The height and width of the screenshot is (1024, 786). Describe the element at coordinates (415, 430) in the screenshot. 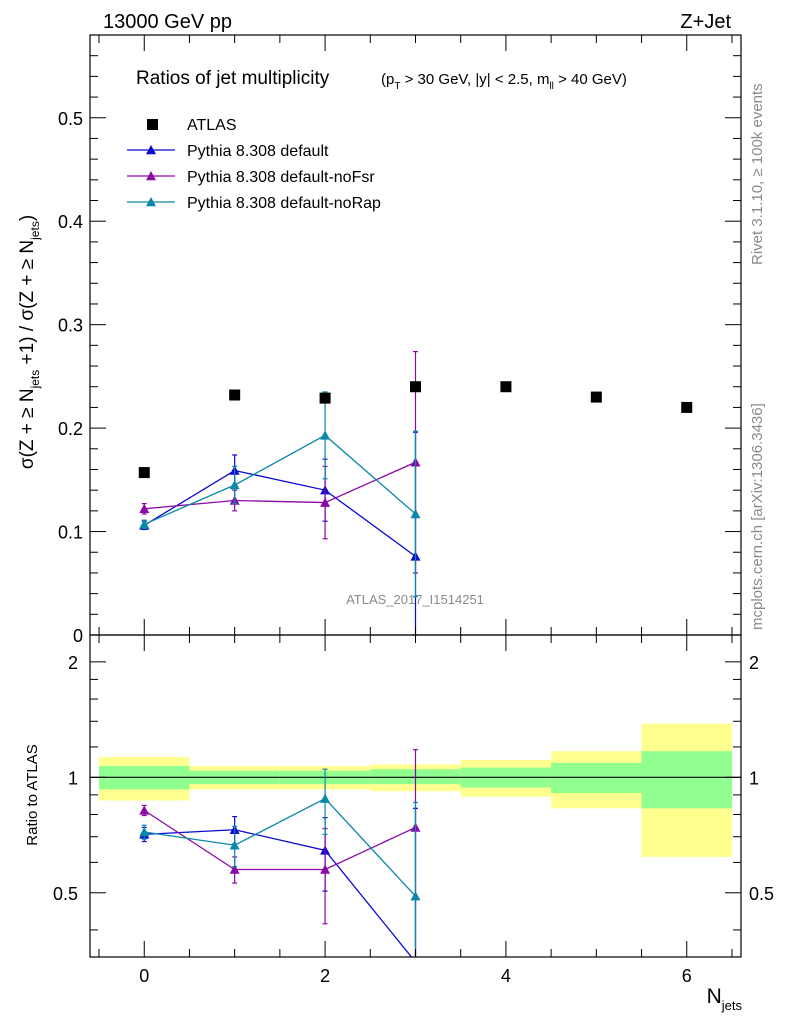

I see `main-series-atlas` at that location.